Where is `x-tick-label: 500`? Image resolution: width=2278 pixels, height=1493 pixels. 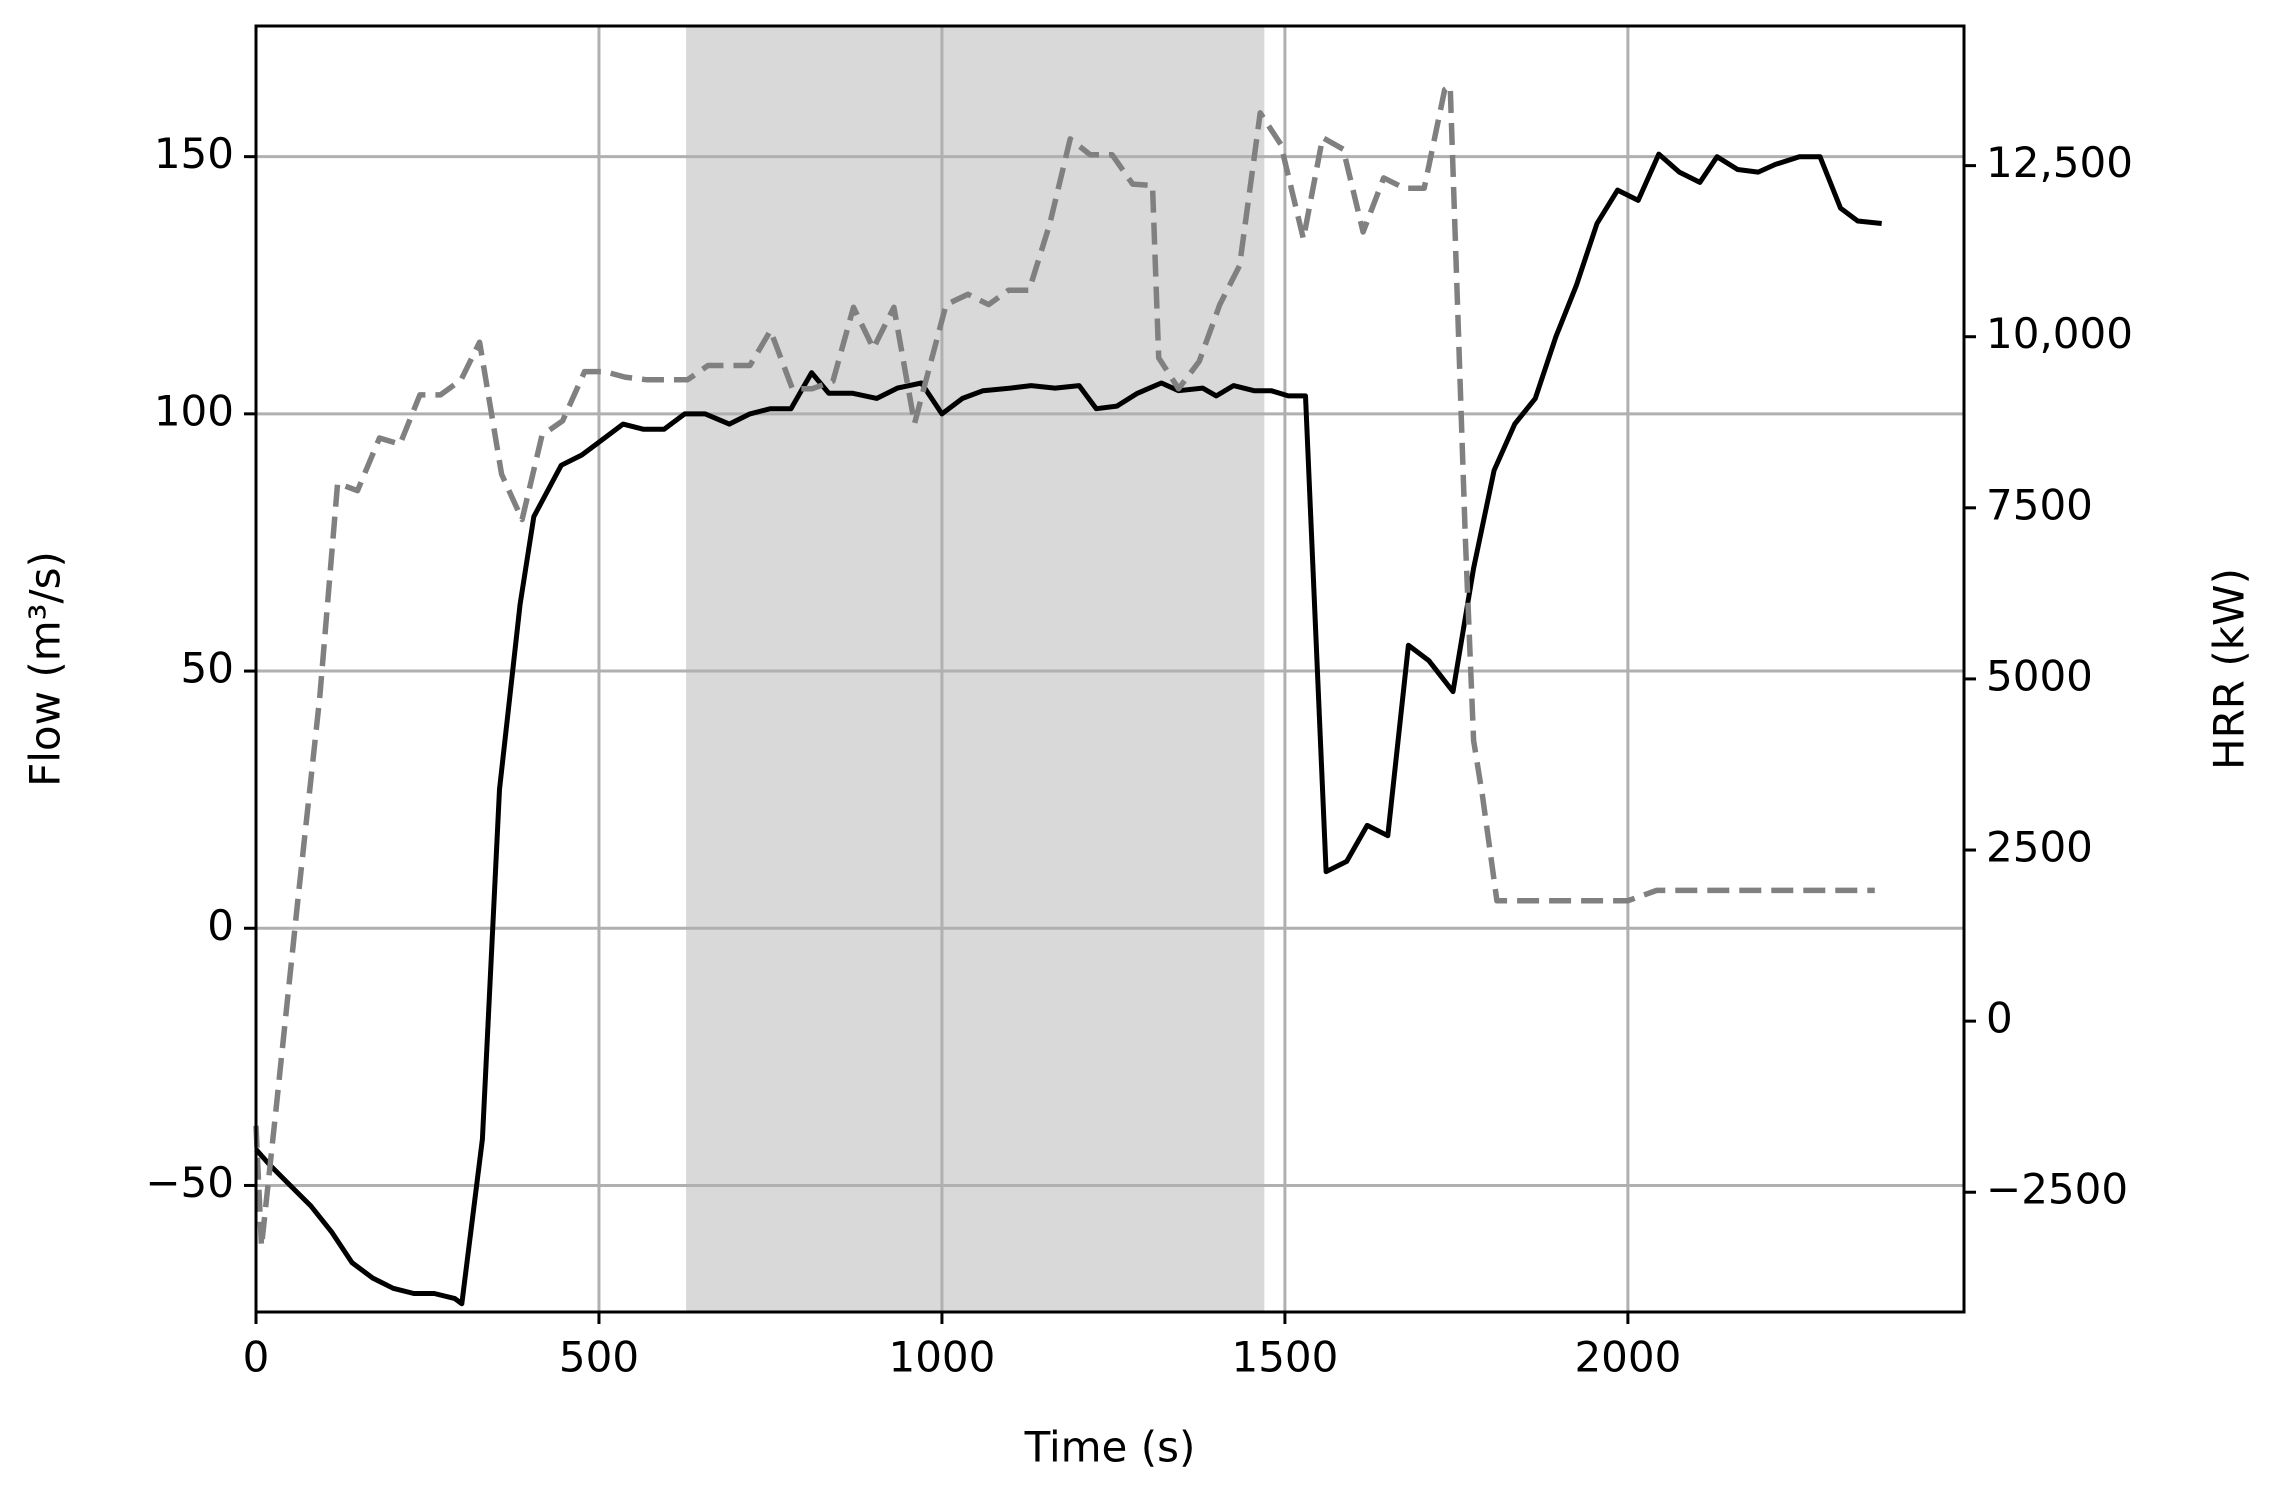
x-tick-label: 500 is located at coordinates (599, 1357).